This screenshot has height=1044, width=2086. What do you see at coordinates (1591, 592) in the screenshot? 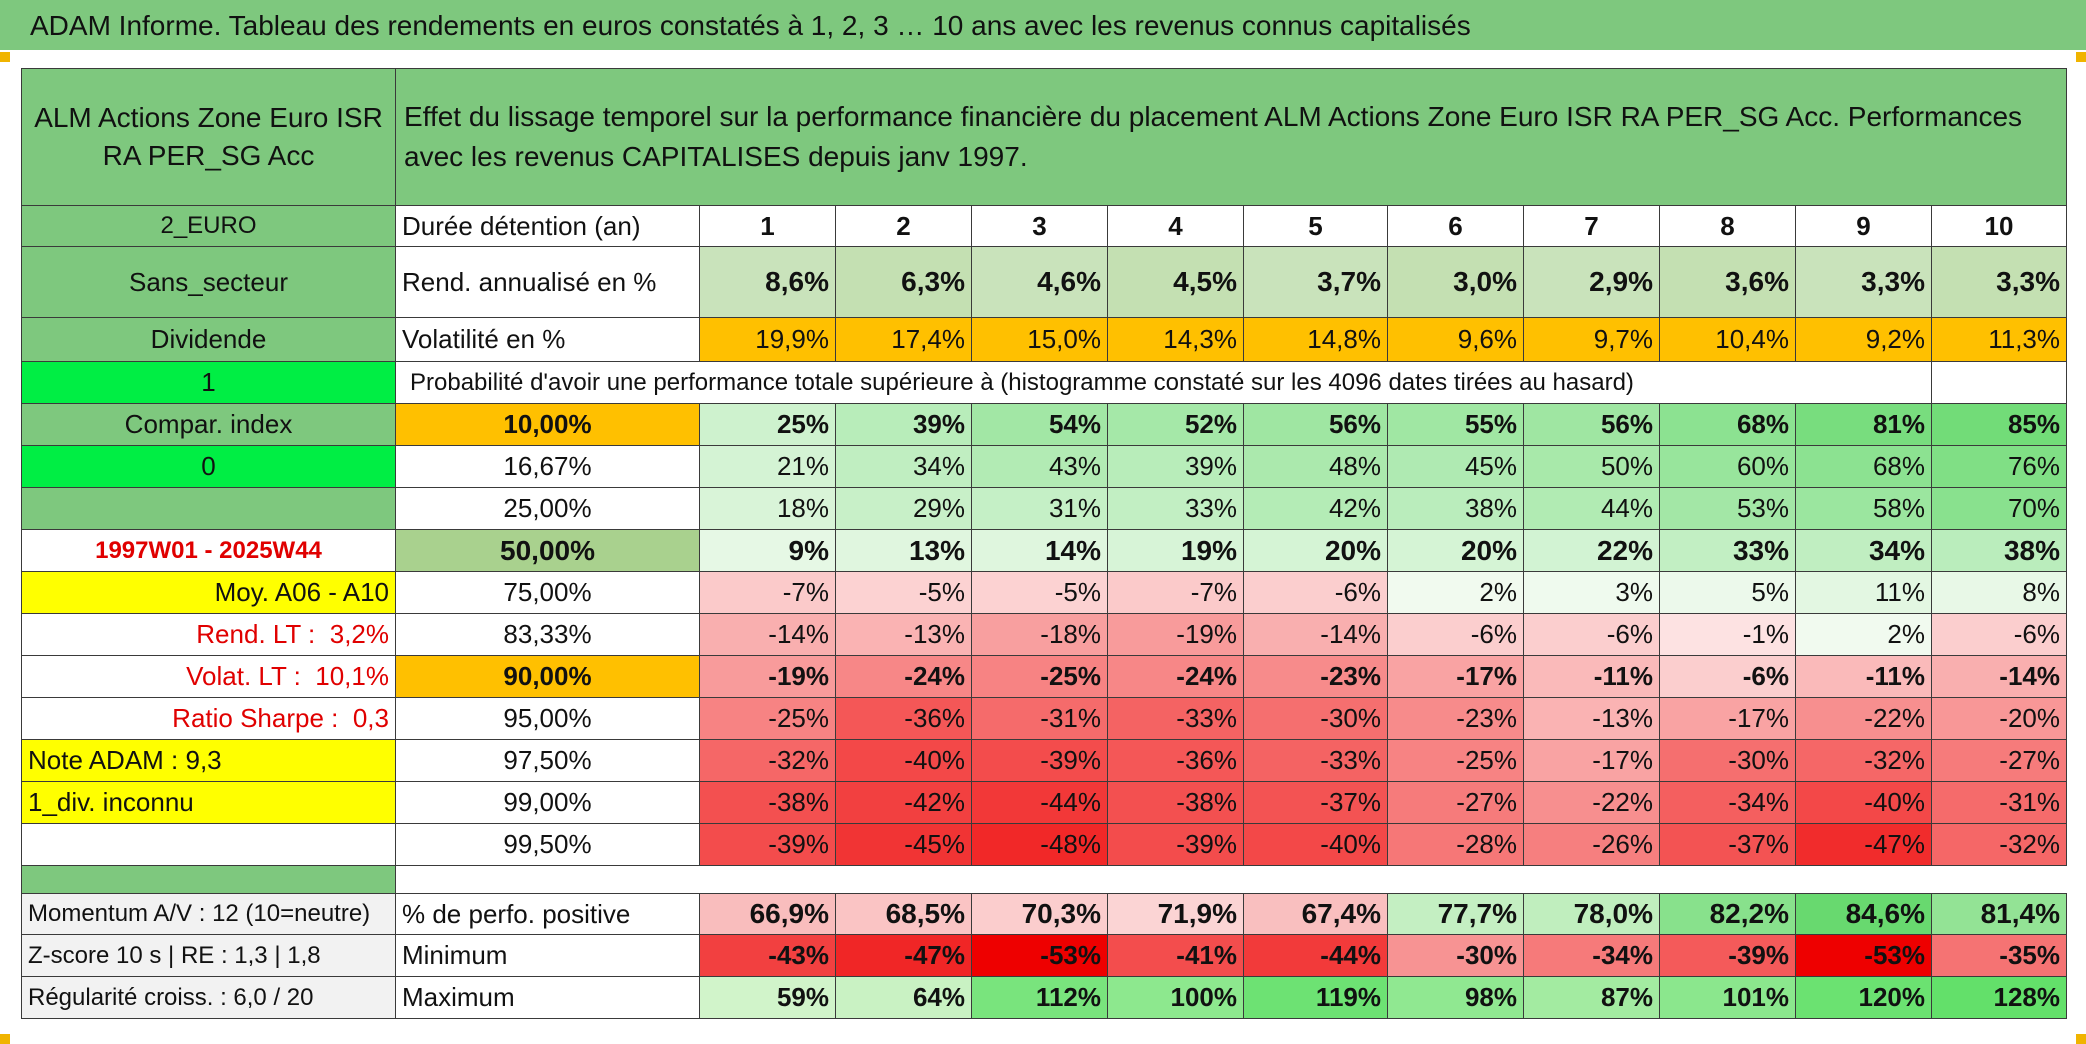
I see `quantile-value: 3%` at bounding box center [1591, 592].